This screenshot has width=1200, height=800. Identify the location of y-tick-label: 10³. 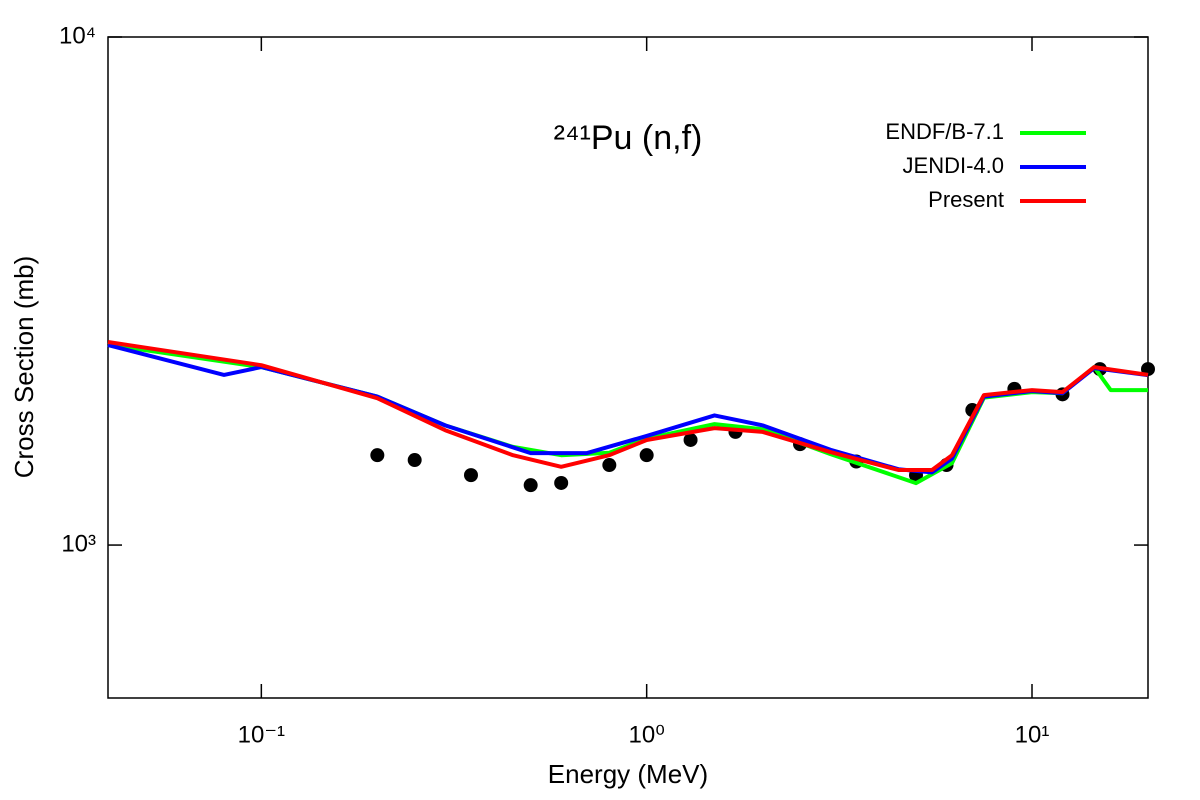
(78, 543).